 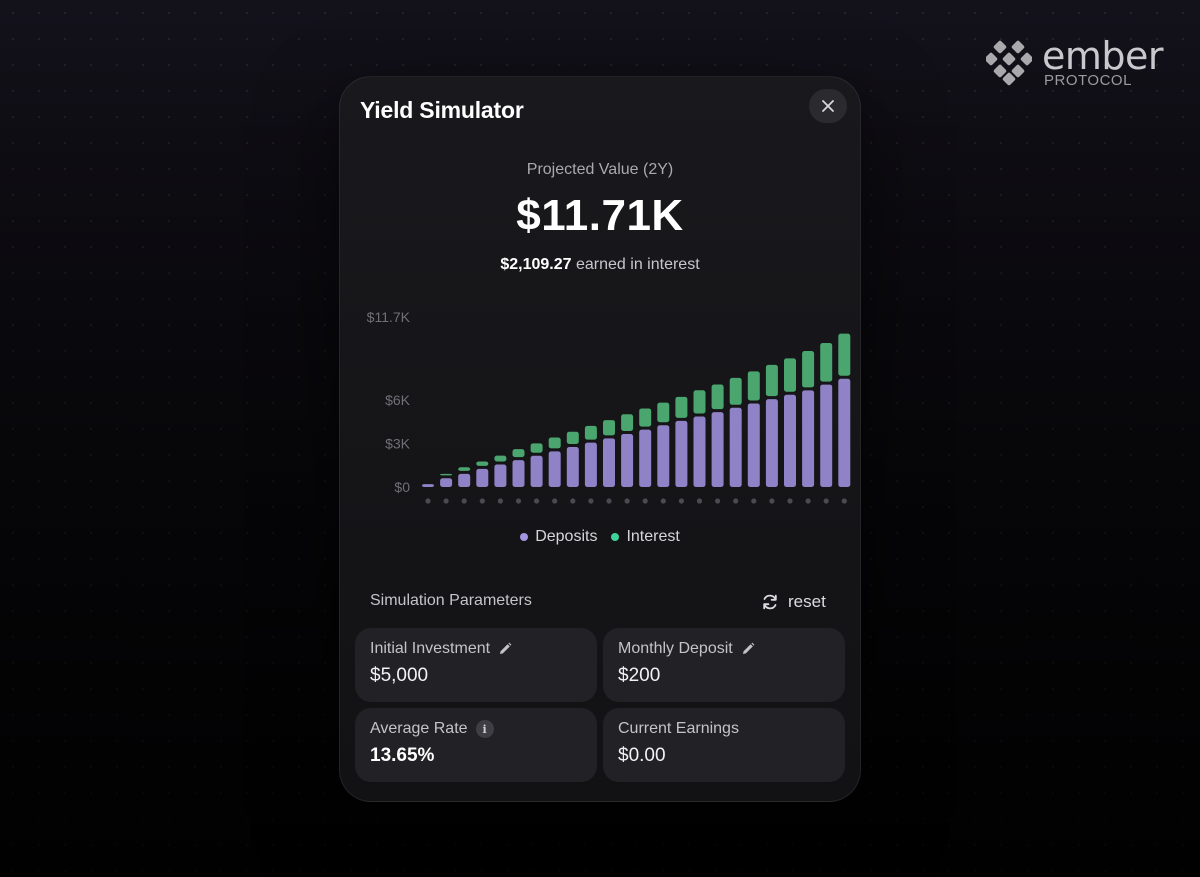 I want to click on y-tick-label: $6K, so click(x=398, y=400).